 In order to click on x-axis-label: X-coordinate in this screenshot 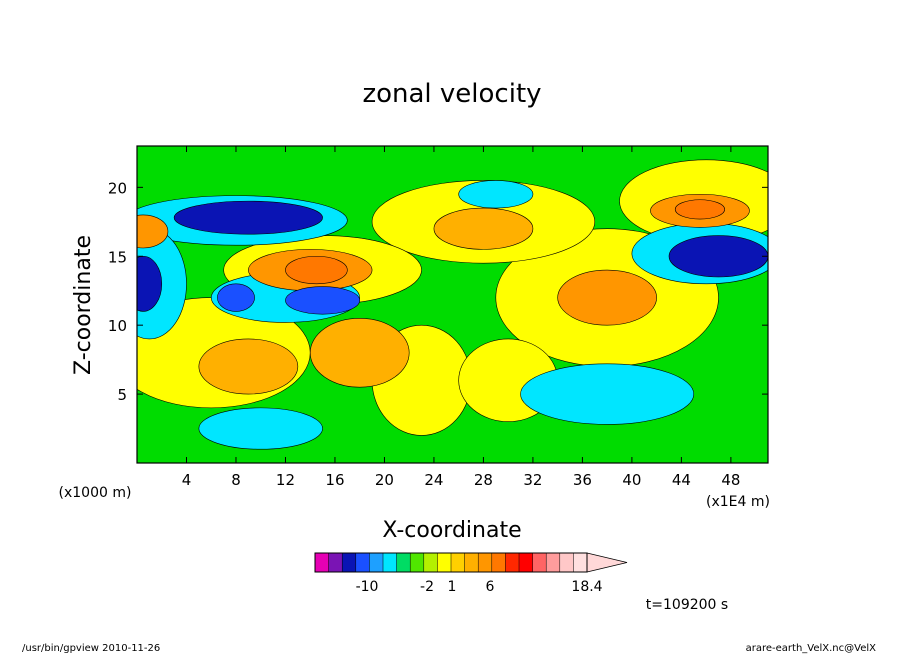, I will do `click(451, 530)`.